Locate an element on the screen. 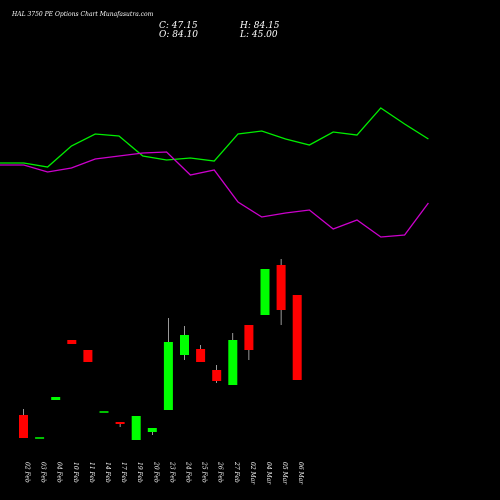  x-tick-label: 02 Feb is located at coordinates (27, 472).